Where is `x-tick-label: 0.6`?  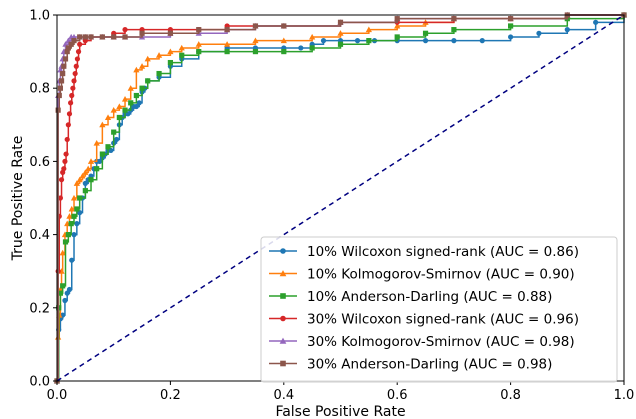 x-tick-label: 0.6 is located at coordinates (397, 395).